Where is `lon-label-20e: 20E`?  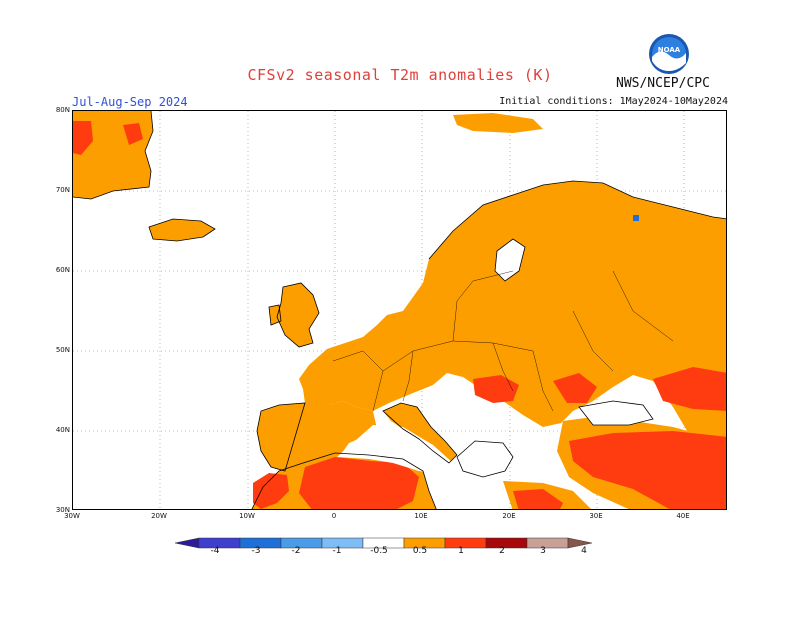 lon-label-20e: 20E is located at coordinates (509, 516).